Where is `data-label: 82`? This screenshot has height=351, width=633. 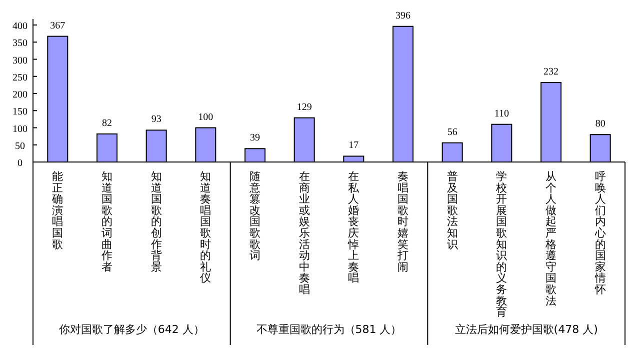 data-label: 82 is located at coordinates (107, 123).